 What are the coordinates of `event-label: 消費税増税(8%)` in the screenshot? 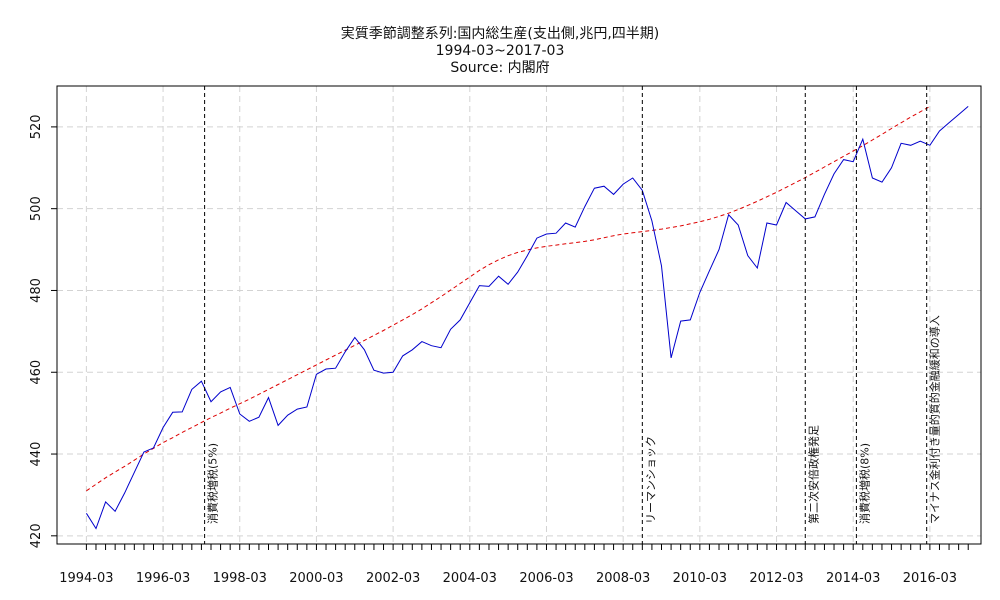 It's located at (864, 483).